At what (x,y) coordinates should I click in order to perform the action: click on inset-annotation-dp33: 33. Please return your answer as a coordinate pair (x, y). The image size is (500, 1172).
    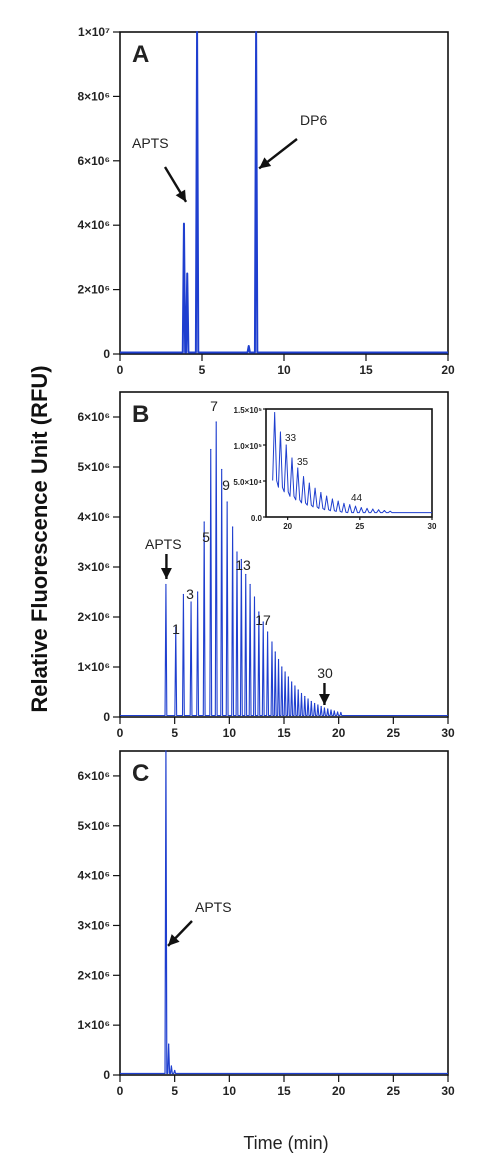
    Looking at the image, I should click on (291, 438).